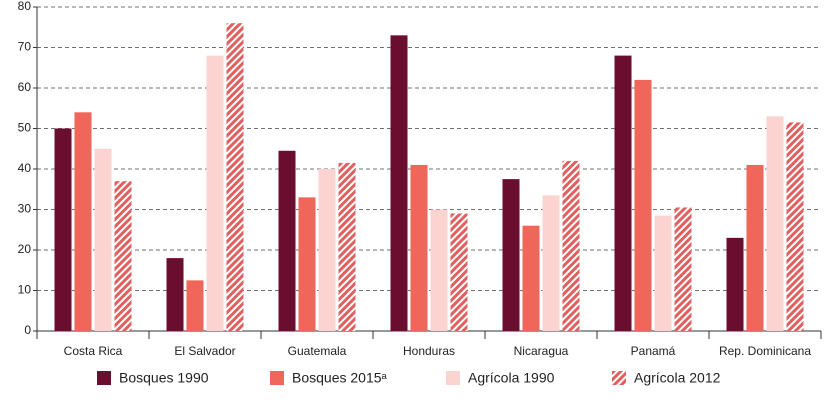 Image resolution: width=831 pixels, height=412 pixels. I want to click on legend-label: Bosques 2015ᵃ, so click(340, 378).